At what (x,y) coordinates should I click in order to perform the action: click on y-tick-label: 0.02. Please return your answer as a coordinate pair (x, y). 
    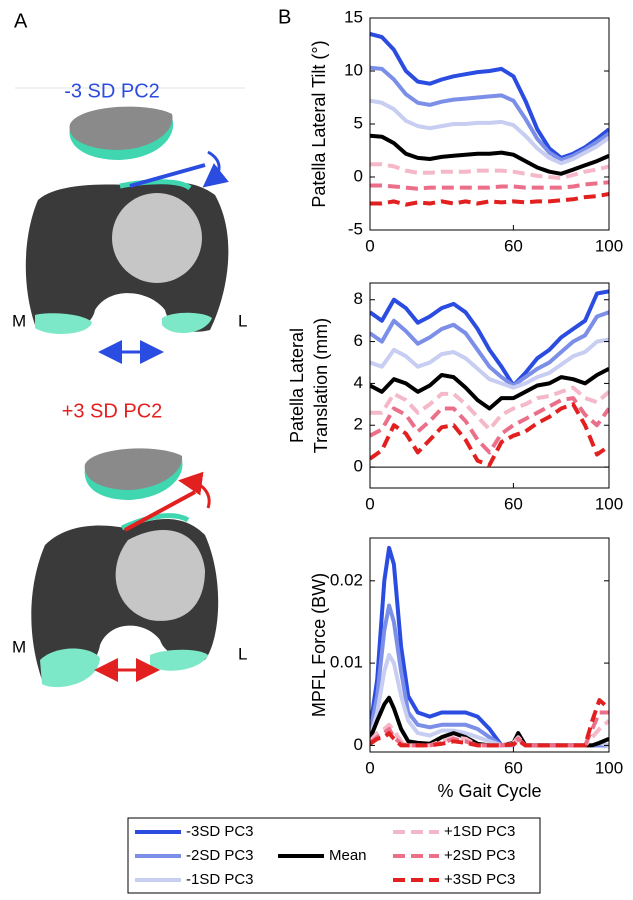
    Looking at the image, I should click on (346, 579).